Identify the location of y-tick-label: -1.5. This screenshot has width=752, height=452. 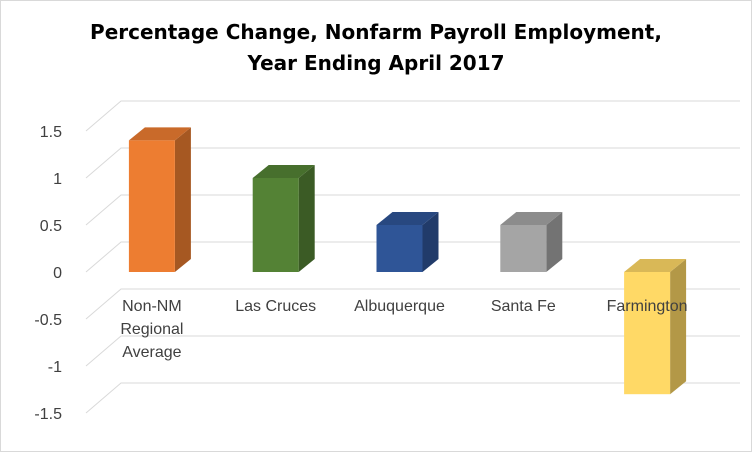
(48, 414).